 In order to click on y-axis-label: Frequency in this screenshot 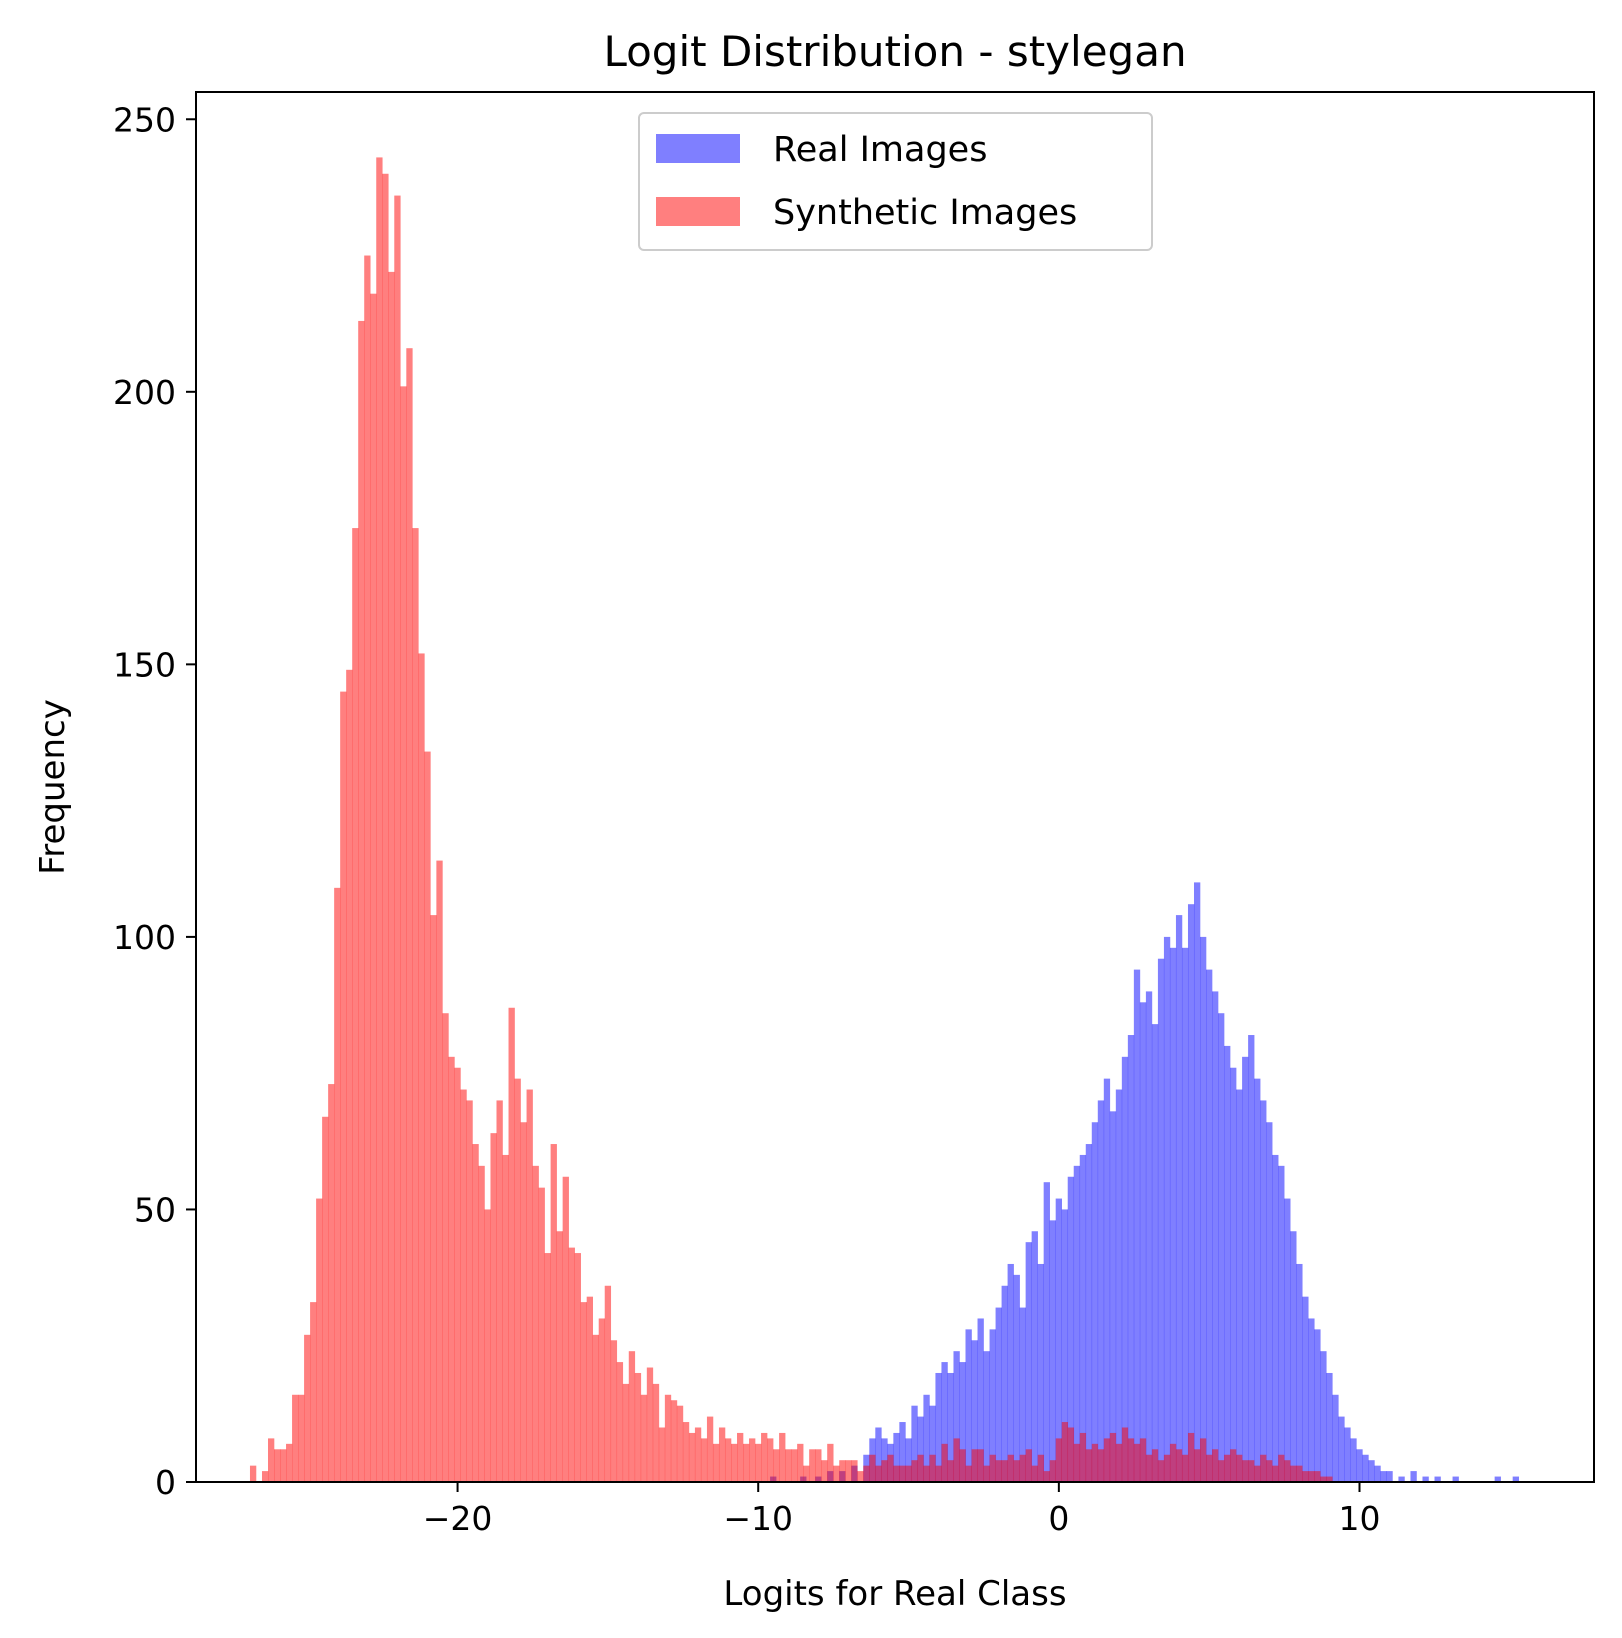, I will do `click(53, 787)`.